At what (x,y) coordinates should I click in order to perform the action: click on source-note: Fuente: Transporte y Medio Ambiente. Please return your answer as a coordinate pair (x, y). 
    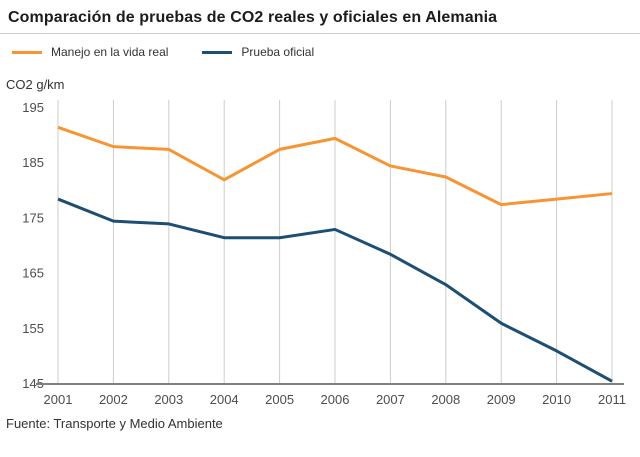
    Looking at the image, I should click on (114, 423).